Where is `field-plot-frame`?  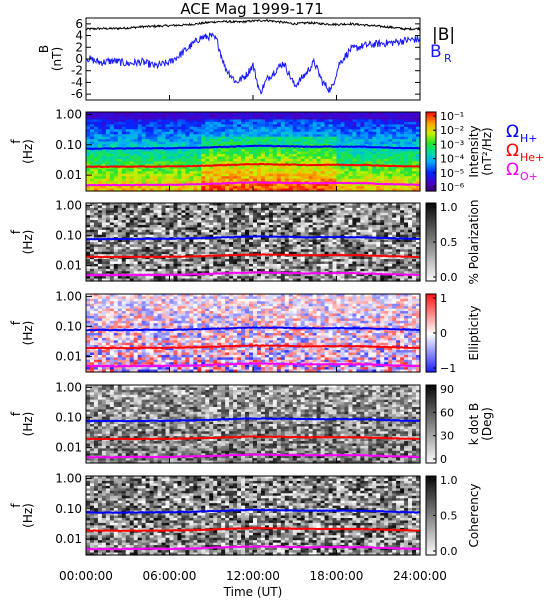
field-plot-frame is located at coordinates (253, 59).